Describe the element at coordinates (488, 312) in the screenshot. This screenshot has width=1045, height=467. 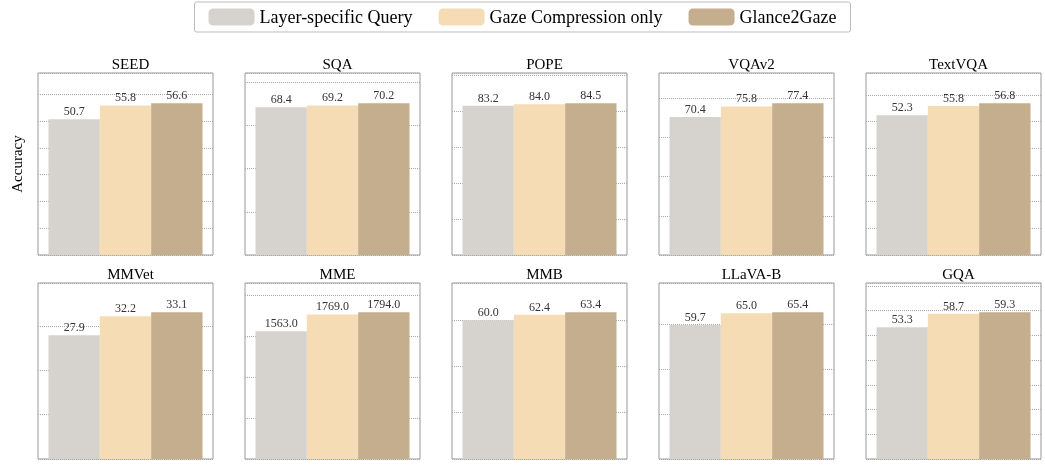
I see `data-label: 60.0` at that location.